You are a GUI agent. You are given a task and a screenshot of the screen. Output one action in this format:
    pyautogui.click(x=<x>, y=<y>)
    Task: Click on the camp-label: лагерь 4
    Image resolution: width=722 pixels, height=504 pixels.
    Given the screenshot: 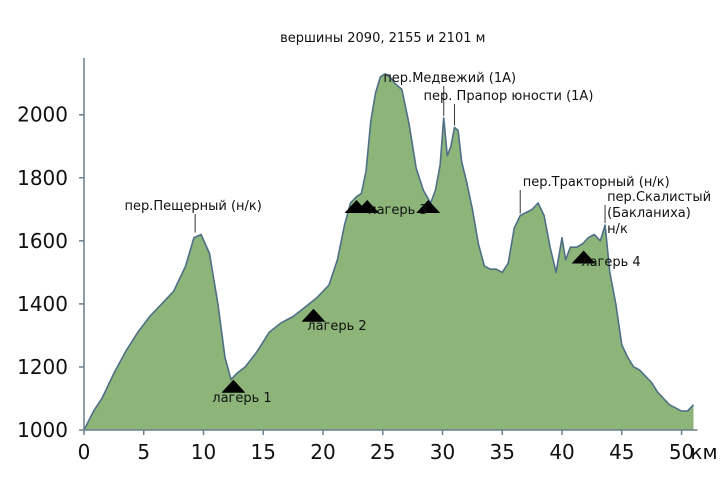 What is the action you would take?
    pyautogui.click(x=610, y=262)
    